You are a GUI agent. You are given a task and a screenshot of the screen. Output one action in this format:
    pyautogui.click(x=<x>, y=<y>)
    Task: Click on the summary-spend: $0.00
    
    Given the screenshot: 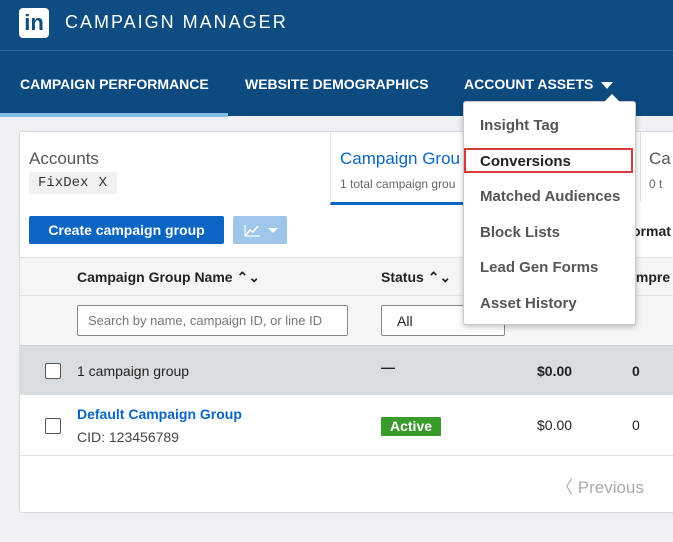 What is the action you would take?
    pyautogui.click(x=555, y=371)
    